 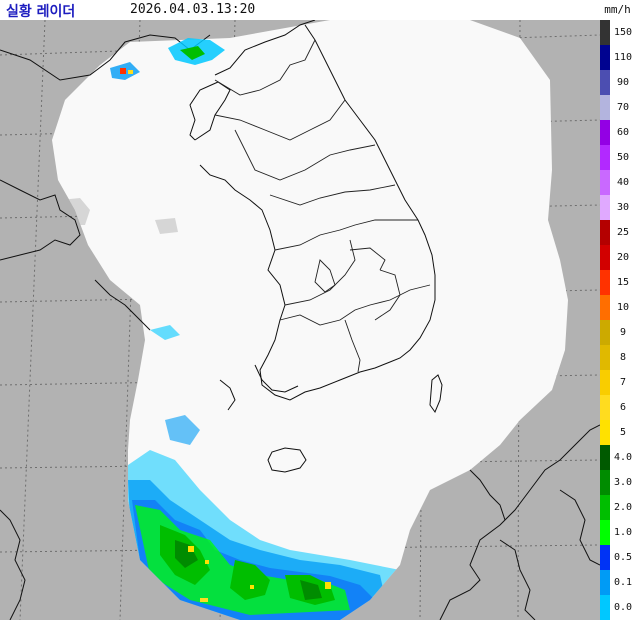 I want to click on scale-label: 6, so click(x=623, y=407).